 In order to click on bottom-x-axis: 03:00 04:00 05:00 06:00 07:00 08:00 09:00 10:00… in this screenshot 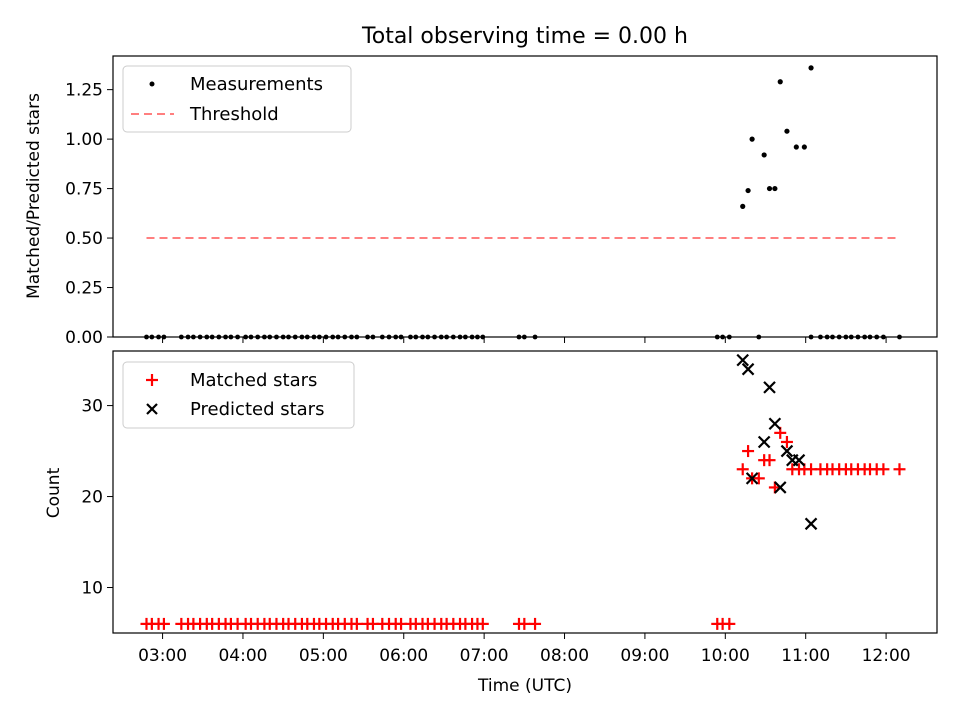, I will do `click(524, 649)`.